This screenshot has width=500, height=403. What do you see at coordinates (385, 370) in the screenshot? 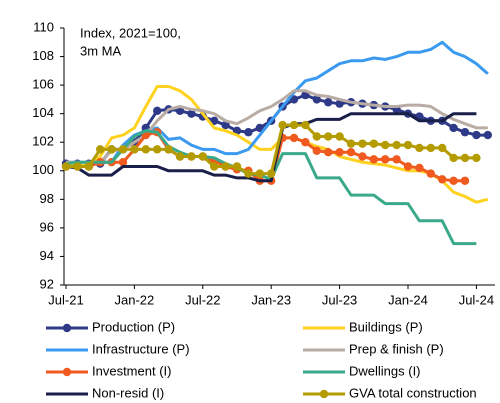
I see `legend-label: Dwellings (I)` at bounding box center [385, 370].